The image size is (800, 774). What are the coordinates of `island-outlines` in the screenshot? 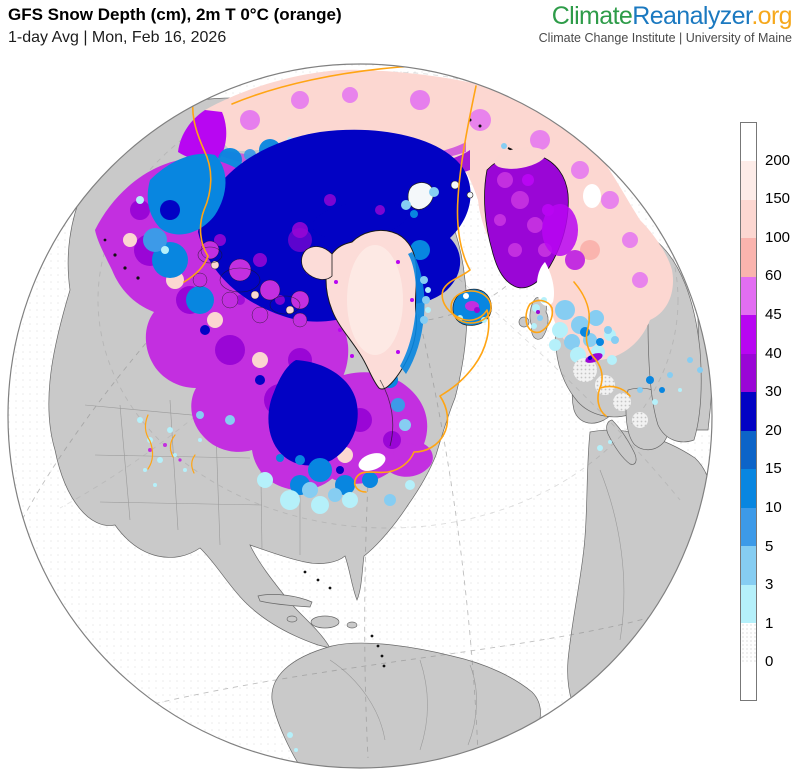 It's located at (295, 346).